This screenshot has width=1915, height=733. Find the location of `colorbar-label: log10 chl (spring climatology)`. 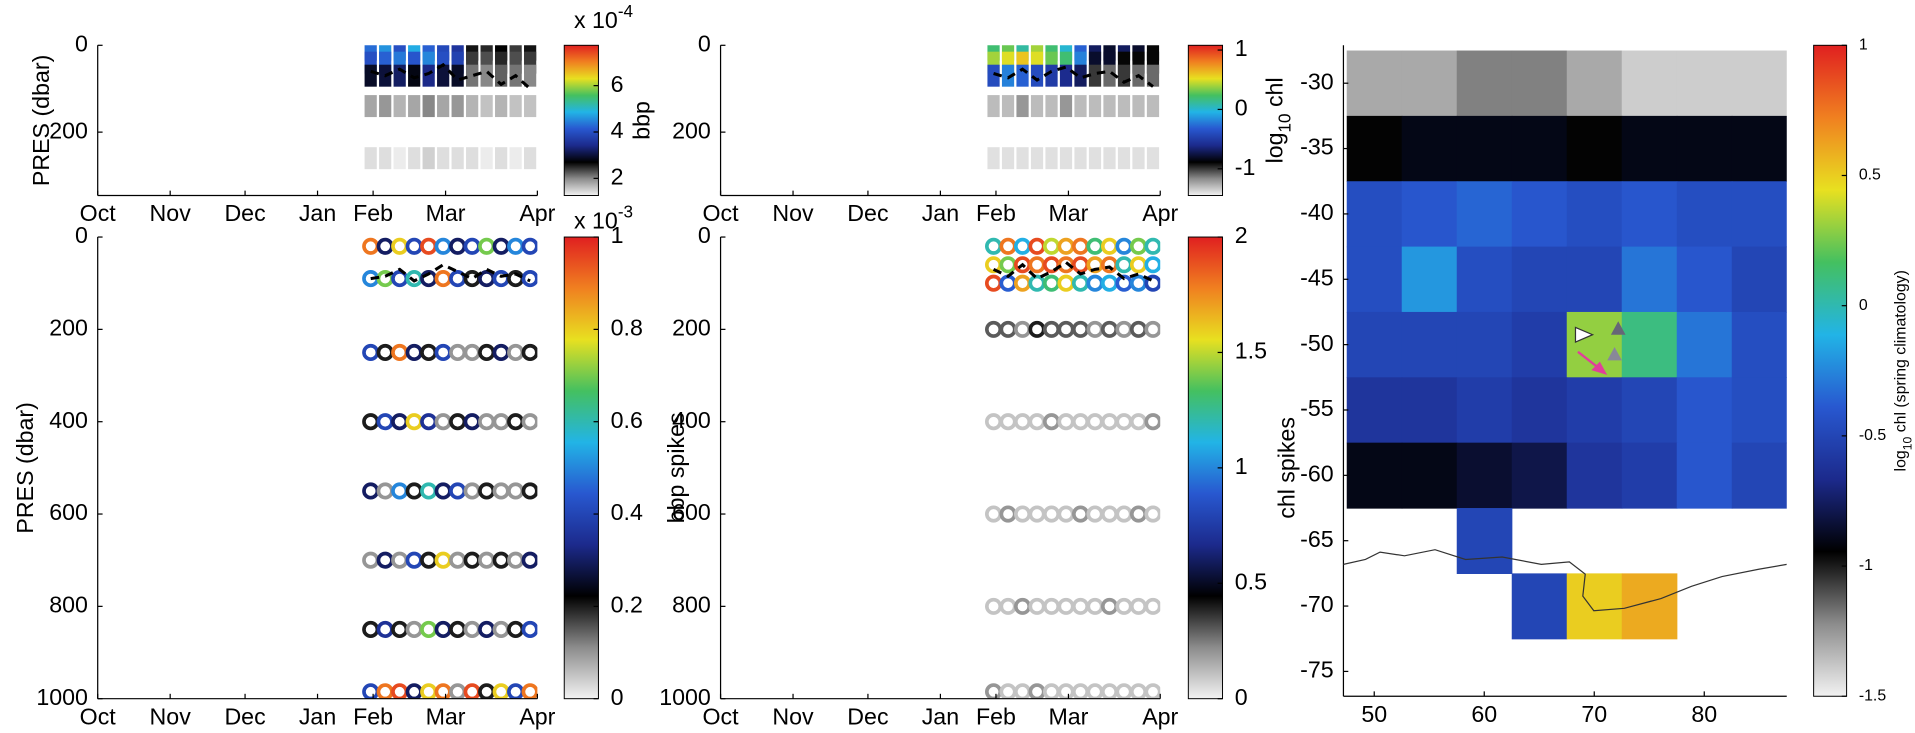

colorbar-label: log10 chl (spring climatology) is located at coordinates (1904, 370).